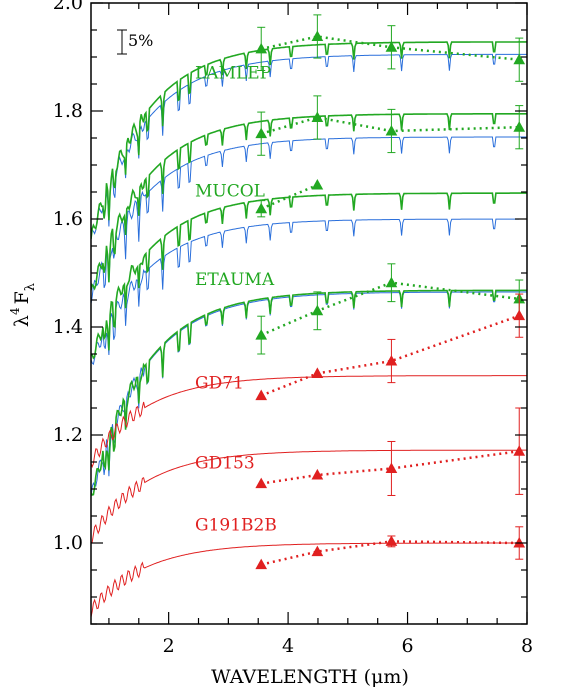 This screenshot has width=574, height=694. What do you see at coordinates (236, 268) in the screenshot?
I see `series-labels-layer: 10LAC LAMLEP MUCOL ETAUMA GD71 GD153 G191B2B` at bounding box center [236, 268].